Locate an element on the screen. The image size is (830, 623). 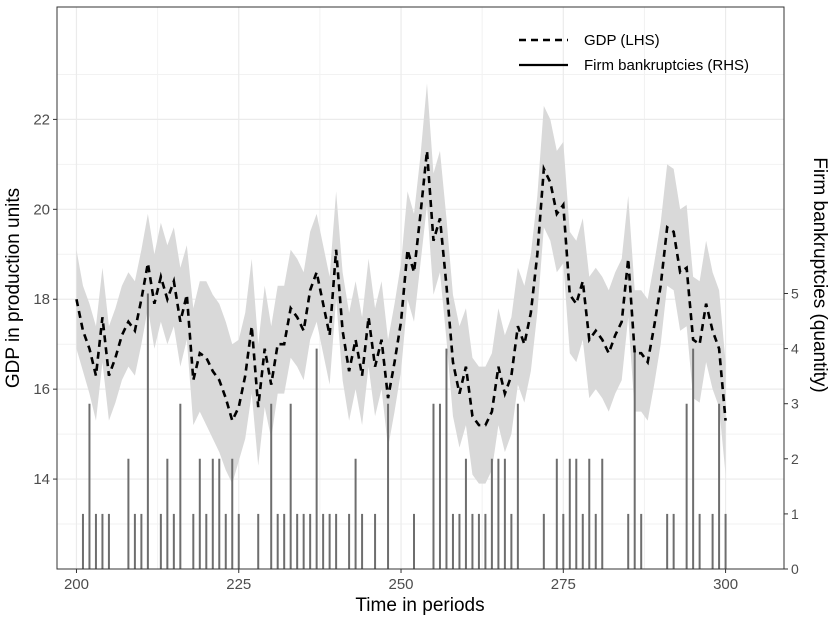
y2-axis: 0 1 2 3 4 5 is located at coordinates (791, 431).